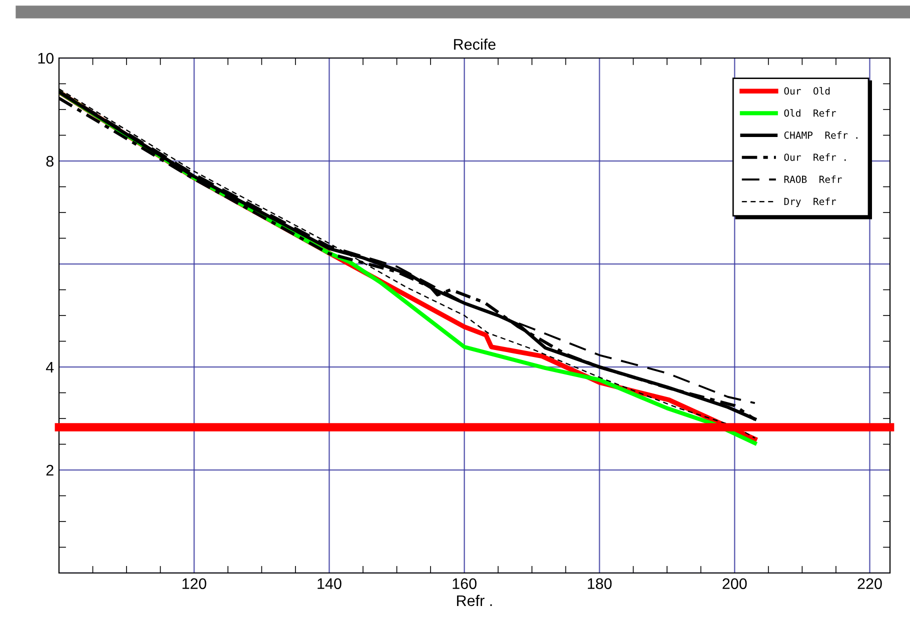  What do you see at coordinates (50, 470) in the screenshot?
I see `y-tick-label: 2` at bounding box center [50, 470].